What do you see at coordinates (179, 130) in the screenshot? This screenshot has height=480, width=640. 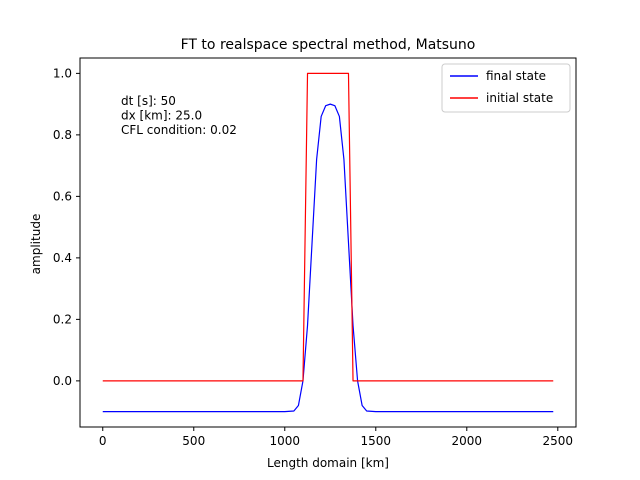 I see `annotation-line: CFL condition: 0.02` at bounding box center [179, 130].